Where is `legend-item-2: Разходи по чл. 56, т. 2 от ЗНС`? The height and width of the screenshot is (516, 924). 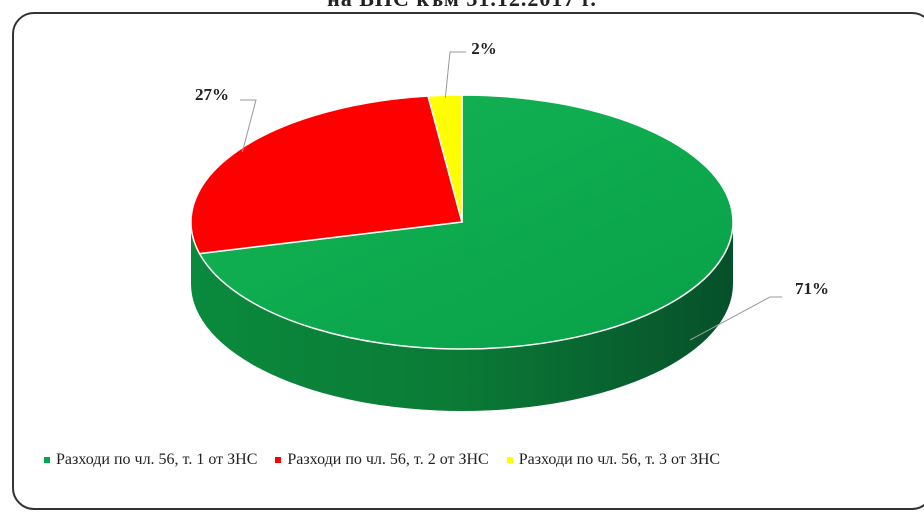 legend-item-2: Разходи по чл. 56, т. 2 от ЗНС is located at coordinates (382, 460).